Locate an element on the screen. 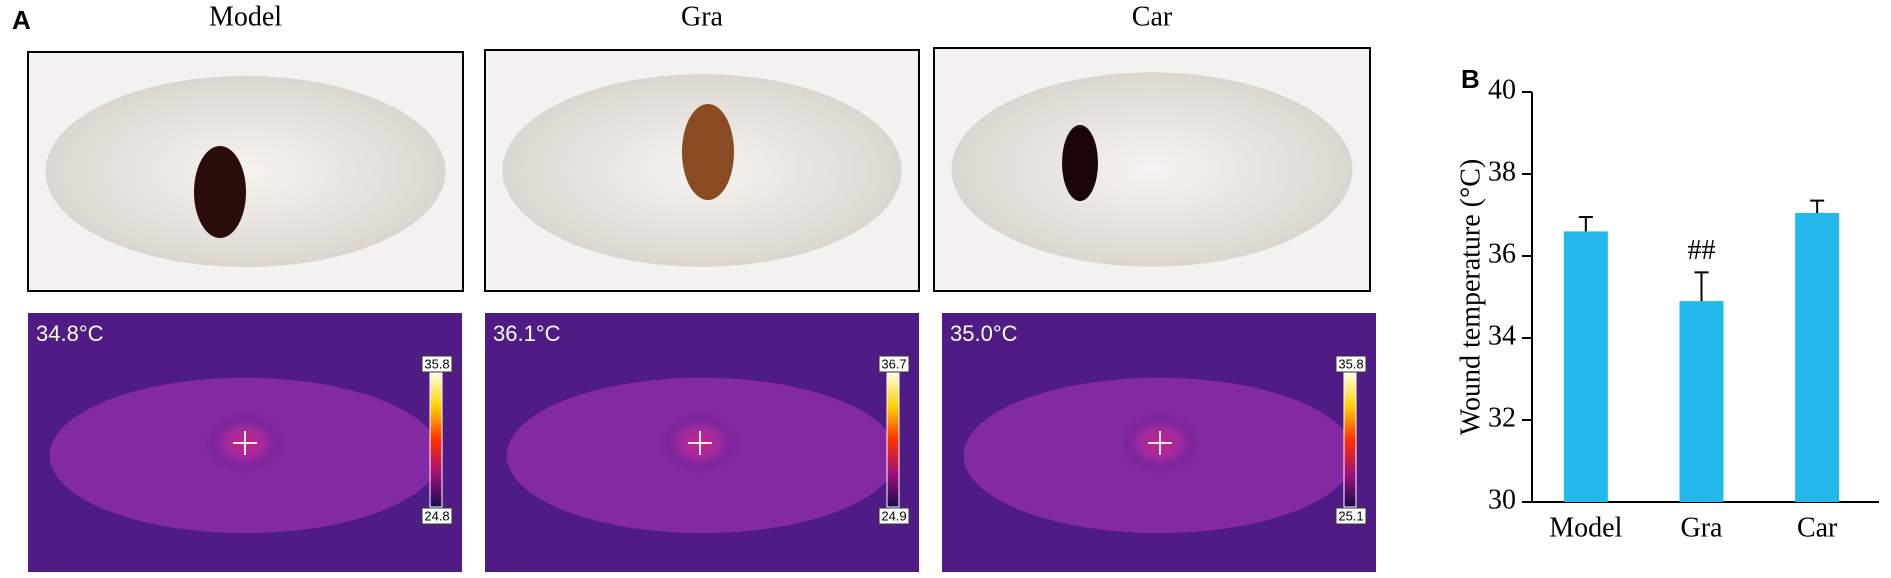  y-tick-label: 30 is located at coordinates (1502, 499).